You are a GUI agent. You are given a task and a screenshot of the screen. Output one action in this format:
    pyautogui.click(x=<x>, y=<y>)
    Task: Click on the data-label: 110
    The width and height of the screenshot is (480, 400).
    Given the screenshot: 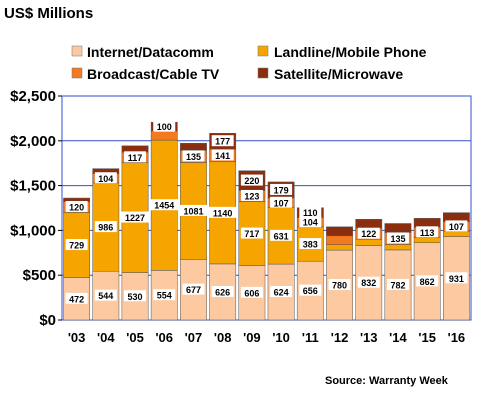 What is the action you would take?
    pyautogui.click(x=310, y=213)
    